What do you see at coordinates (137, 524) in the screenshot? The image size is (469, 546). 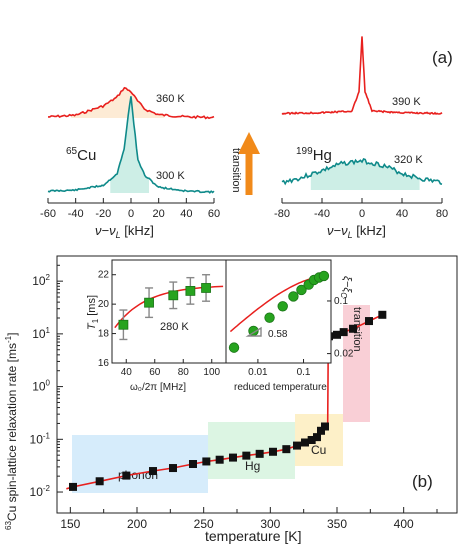 I see `main-x-tick-label: 200` at bounding box center [137, 524].